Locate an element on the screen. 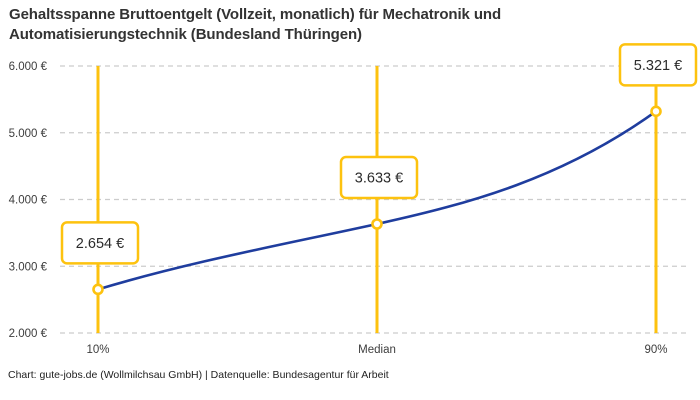  value-label: 5.321 € is located at coordinates (658, 66).